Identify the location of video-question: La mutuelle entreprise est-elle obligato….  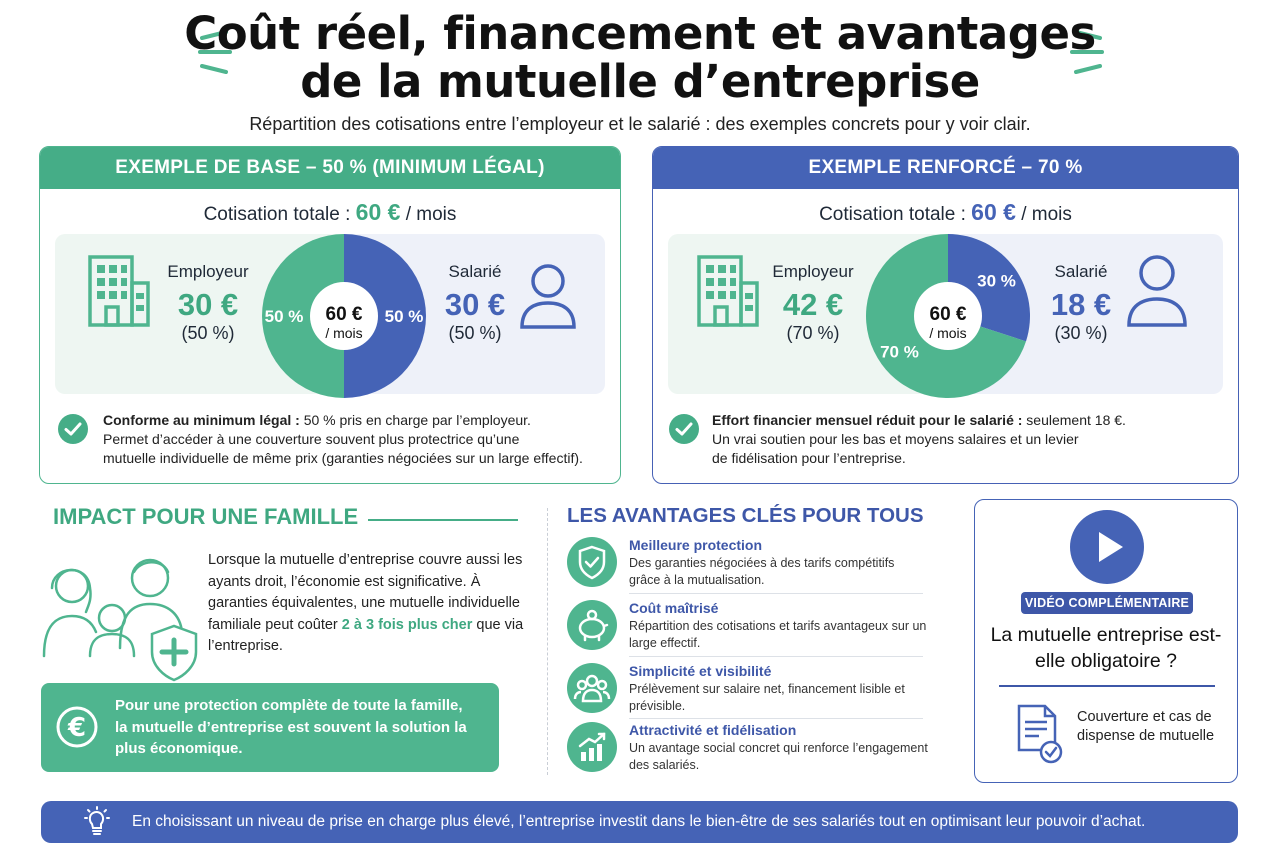
(1106, 648).